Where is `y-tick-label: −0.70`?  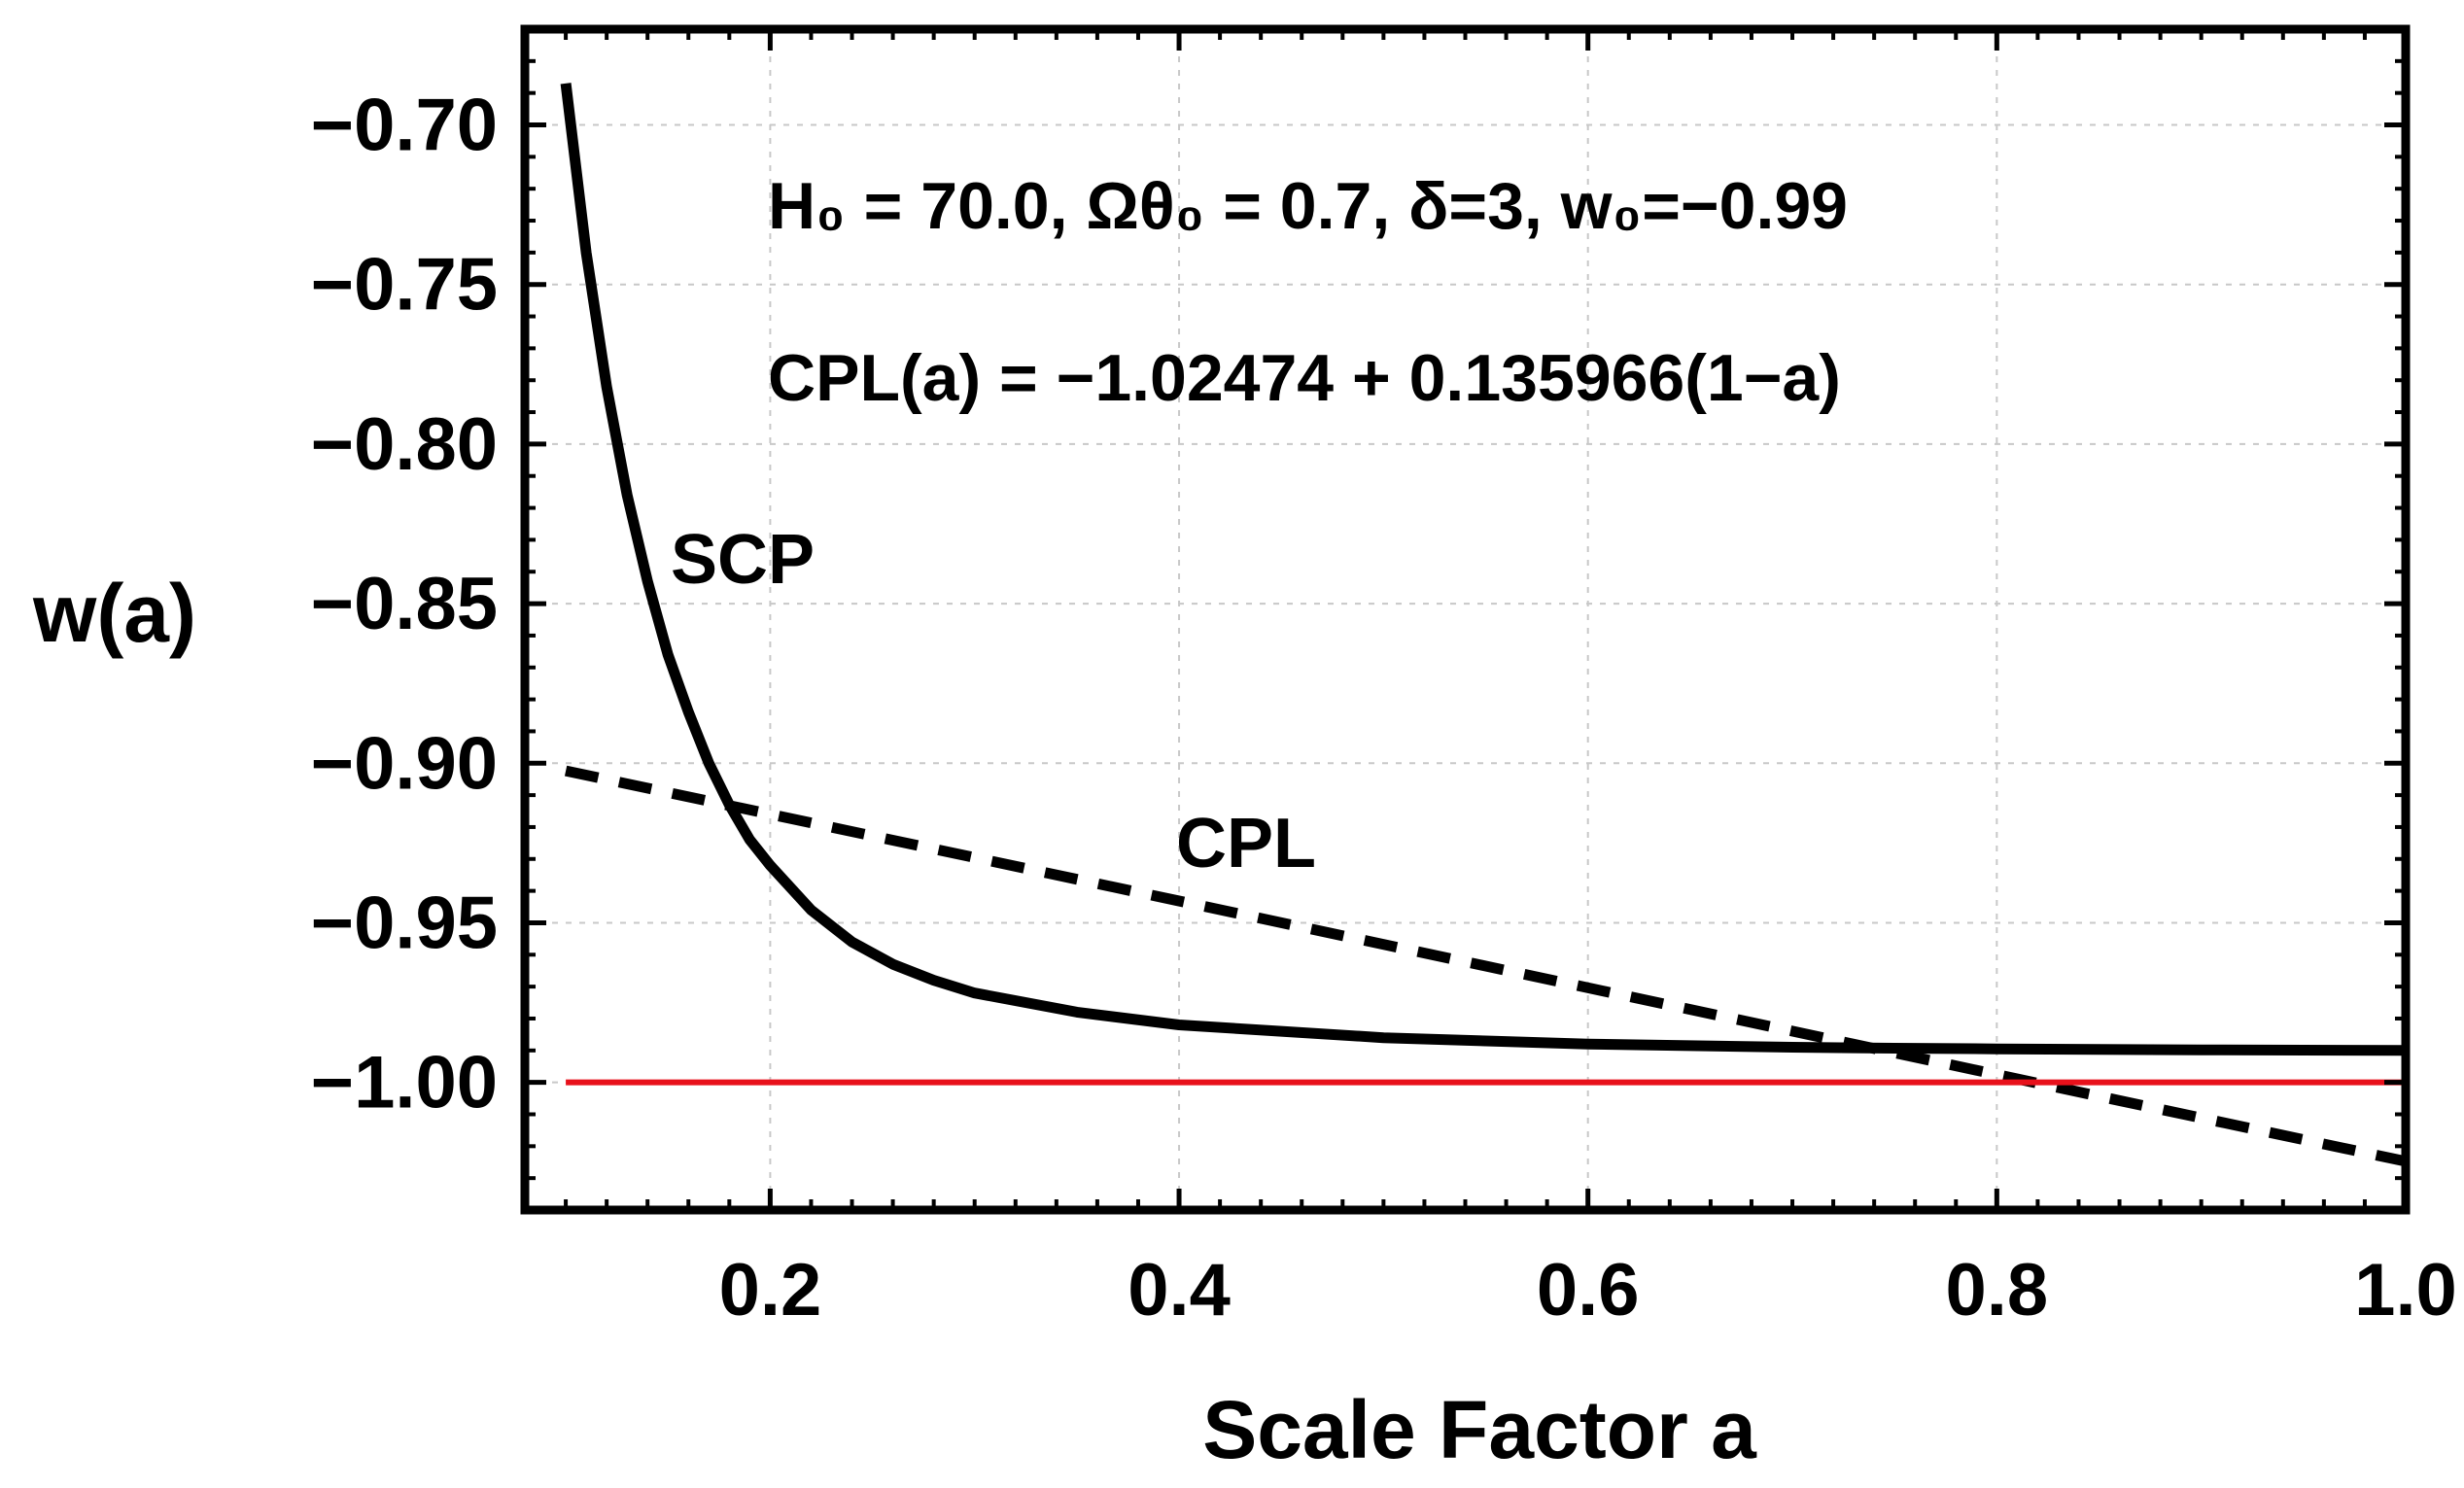
y-tick-label: −0.70 is located at coordinates (405, 126).